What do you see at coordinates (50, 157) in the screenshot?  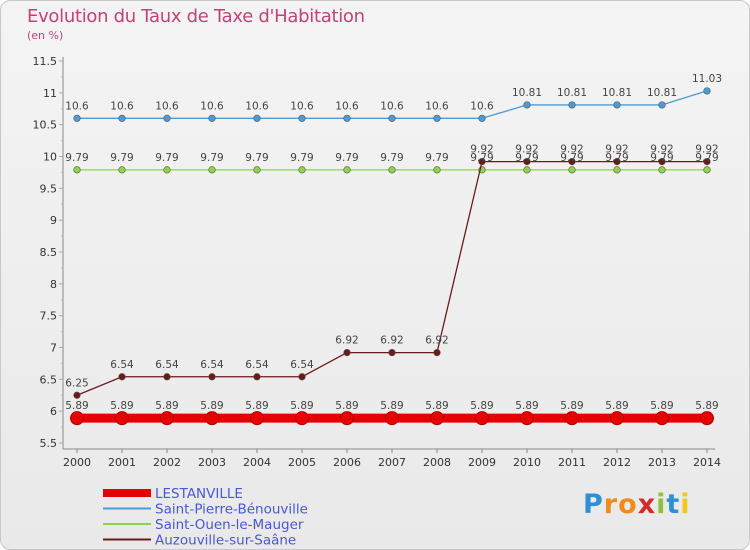 I see `y-tick-label: 10` at bounding box center [50, 157].